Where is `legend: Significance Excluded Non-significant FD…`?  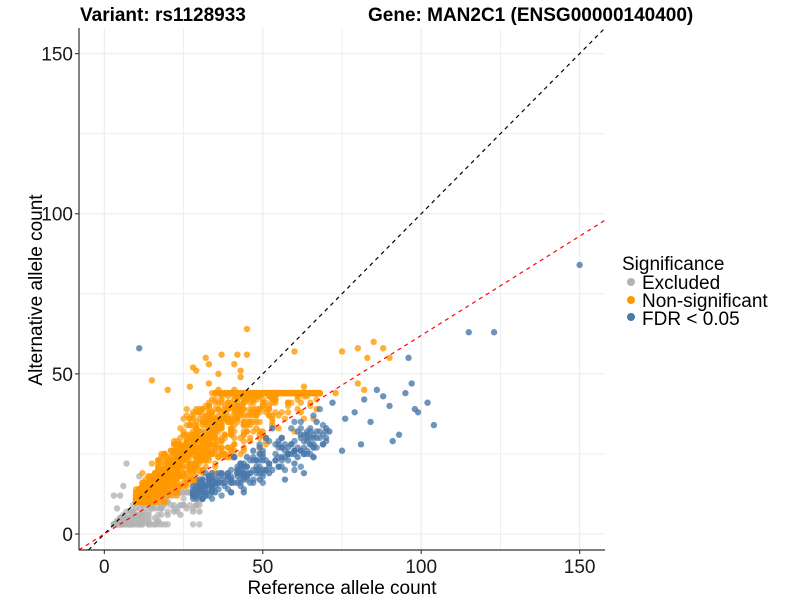
legend: Significance Excluded Non-significant FD… is located at coordinates (695, 292).